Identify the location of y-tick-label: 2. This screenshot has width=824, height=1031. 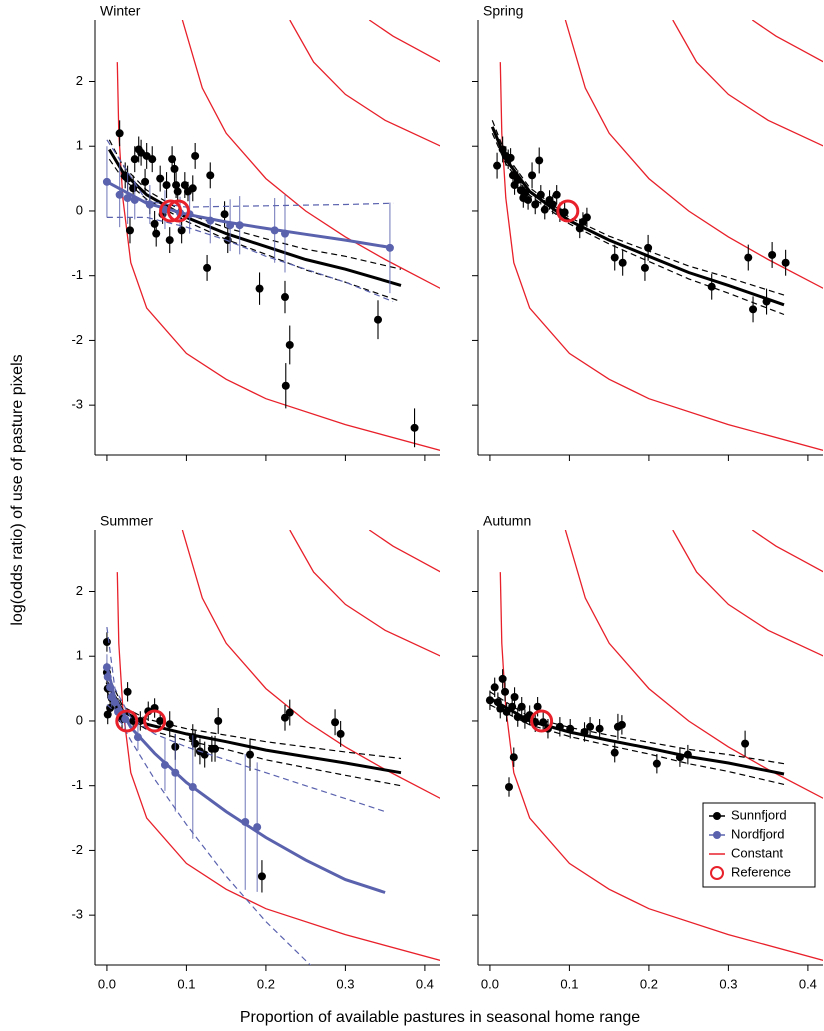
(79, 80).